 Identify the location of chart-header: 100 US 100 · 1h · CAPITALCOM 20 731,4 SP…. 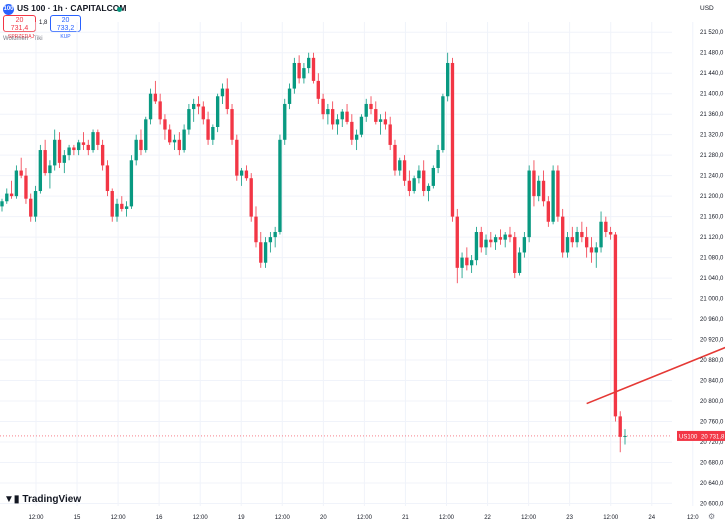
(335, 22).